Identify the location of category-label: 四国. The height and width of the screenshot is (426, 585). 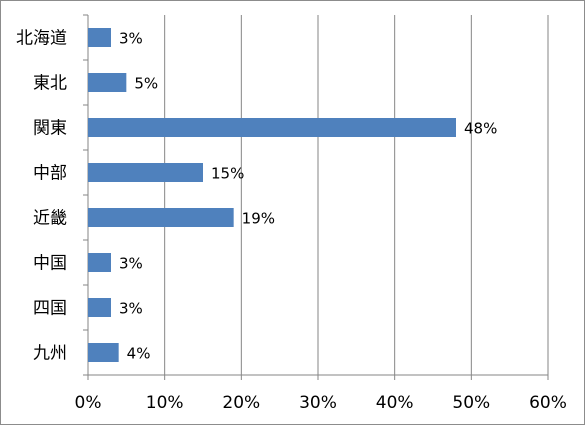
(50, 309).